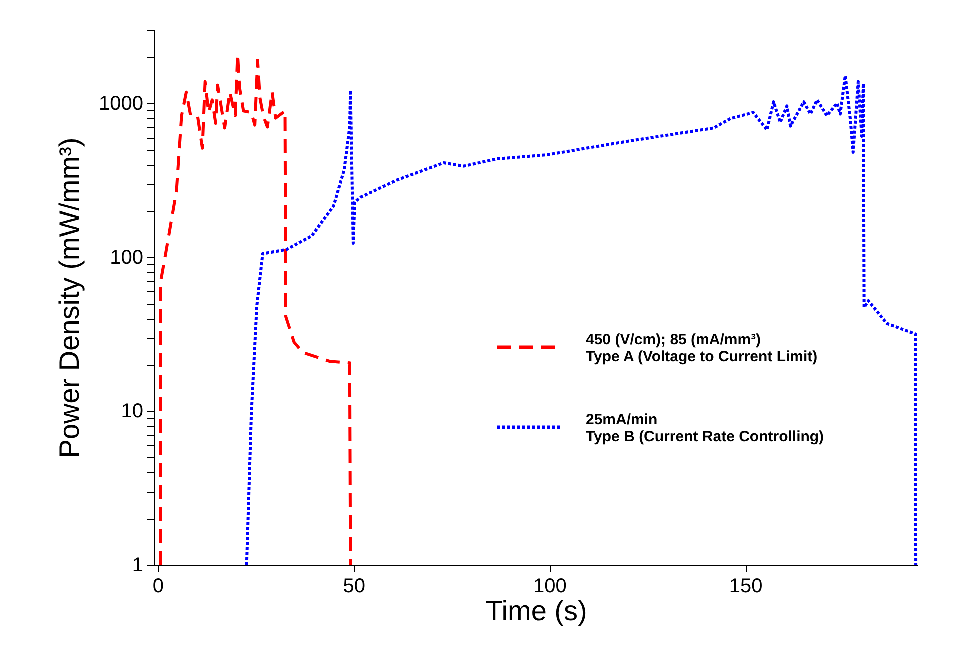 The height and width of the screenshot is (661, 972). Describe the element at coordinates (127, 257) in the screenshot. I see `y-tick-label: 100` at that location.